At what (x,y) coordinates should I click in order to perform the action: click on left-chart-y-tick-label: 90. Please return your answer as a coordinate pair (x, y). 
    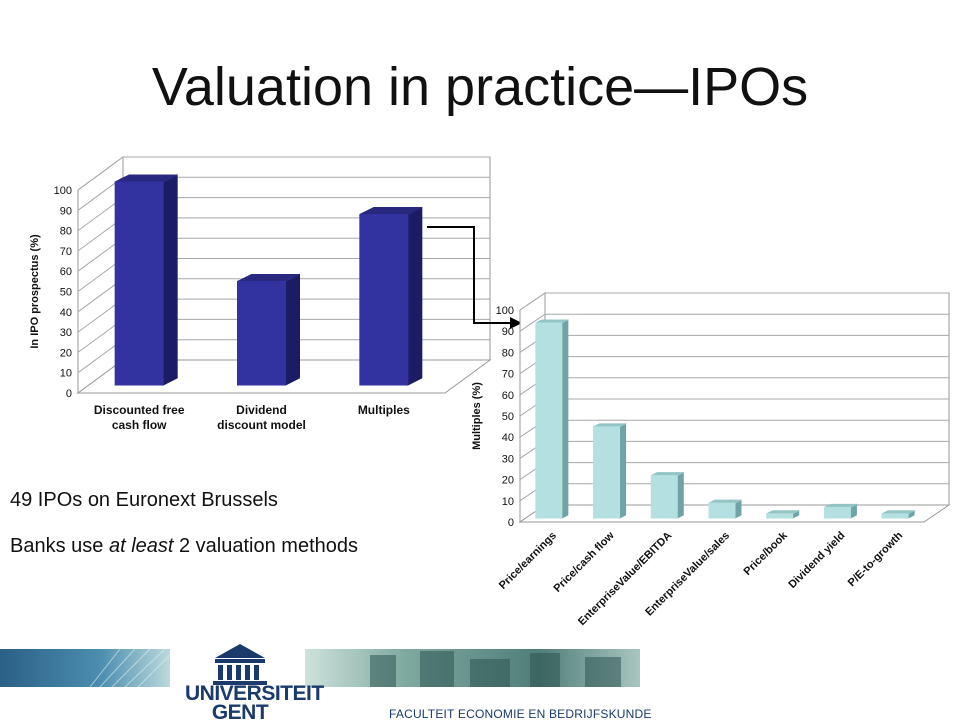
    Looking at the image, I should click on (66, 211).